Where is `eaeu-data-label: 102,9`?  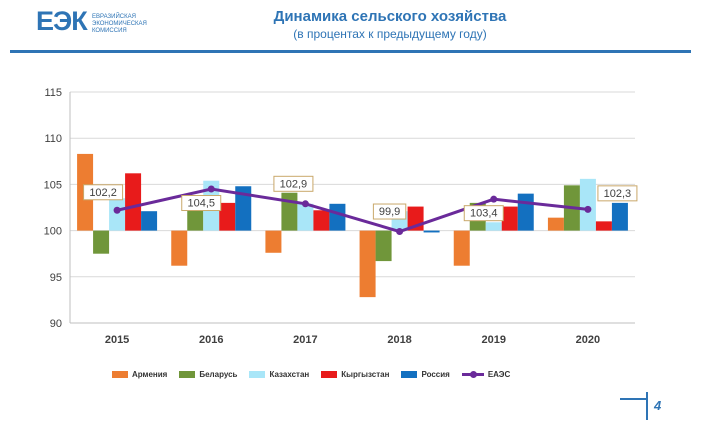 eaeu-data-label: 102,9 is located at coordinates (294, 184).